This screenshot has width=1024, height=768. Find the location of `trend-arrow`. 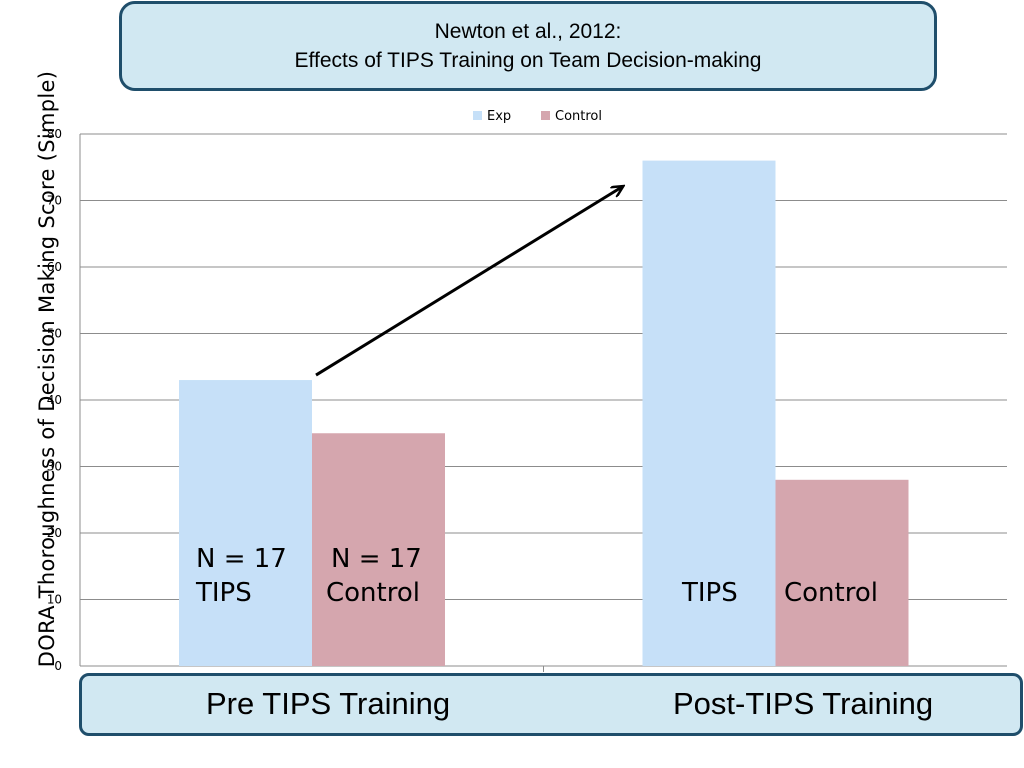

trend-arrow is located at coordinates (469, 282).